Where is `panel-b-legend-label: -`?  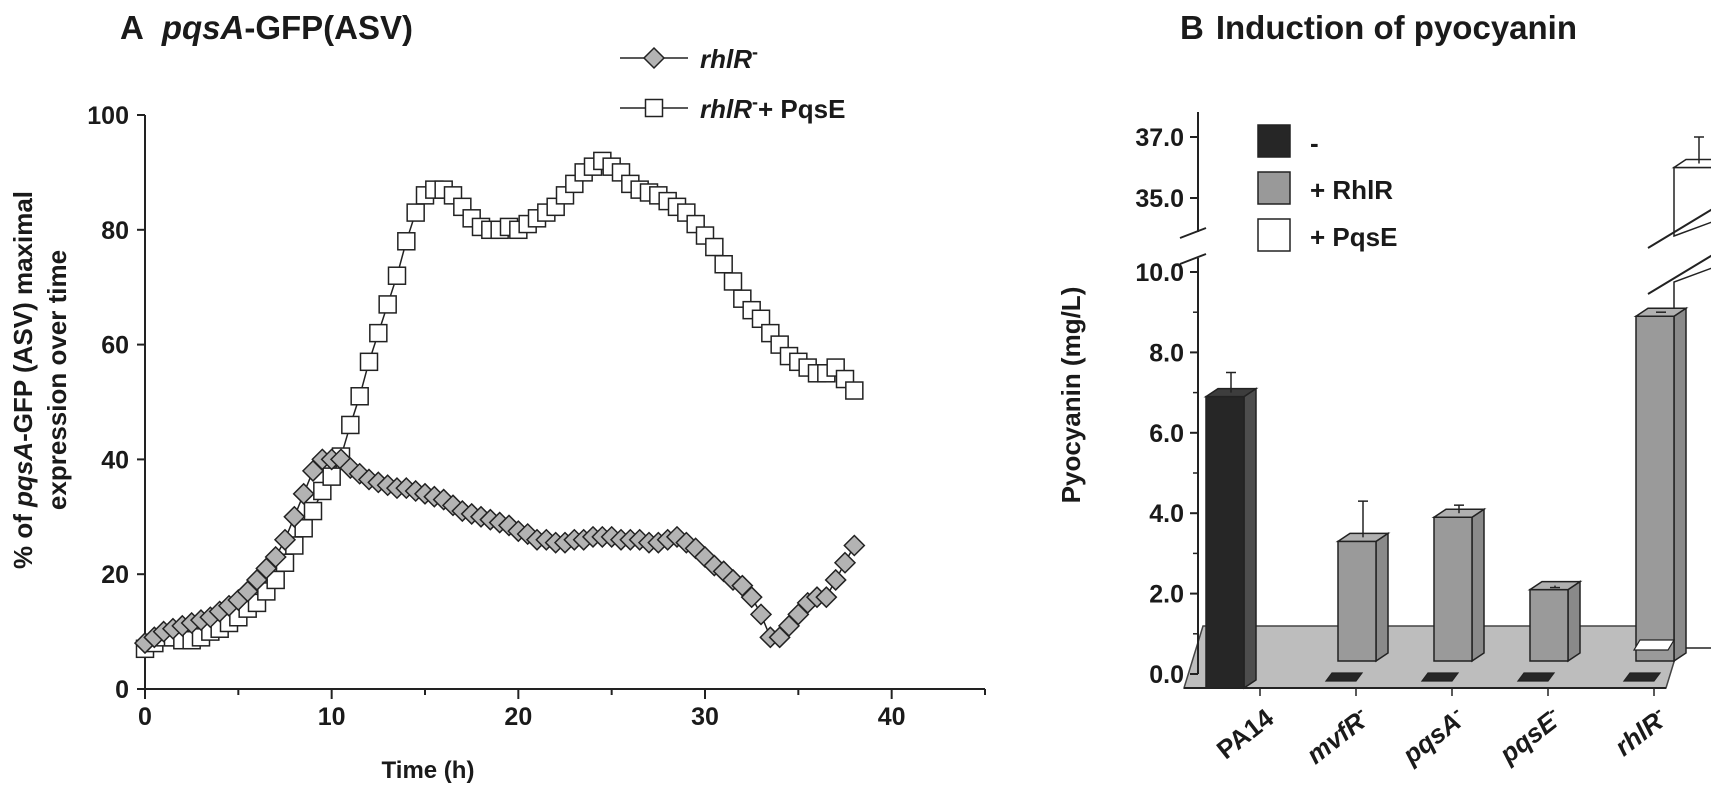 panel-b-legend-label: - is located at coordinates (1314, 143).